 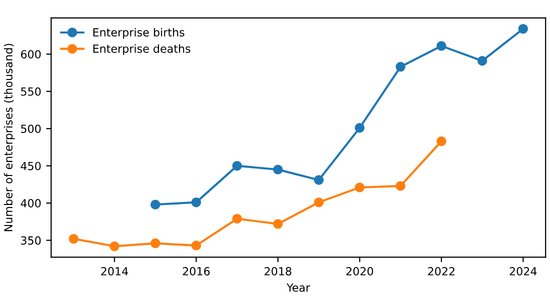 I want to click on x-axis-title: Year, so click(x=298, y=288).